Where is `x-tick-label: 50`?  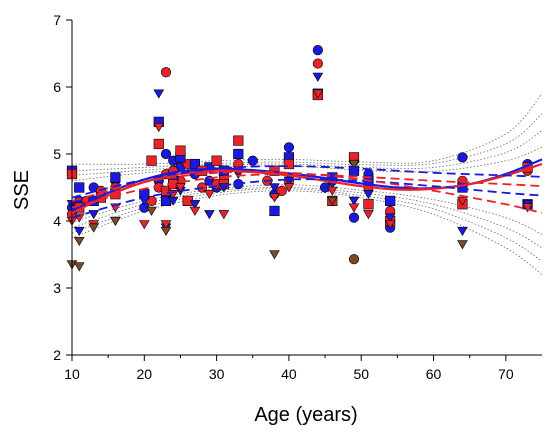
x-tick-label: 50 is located at coordinates (361, 374).